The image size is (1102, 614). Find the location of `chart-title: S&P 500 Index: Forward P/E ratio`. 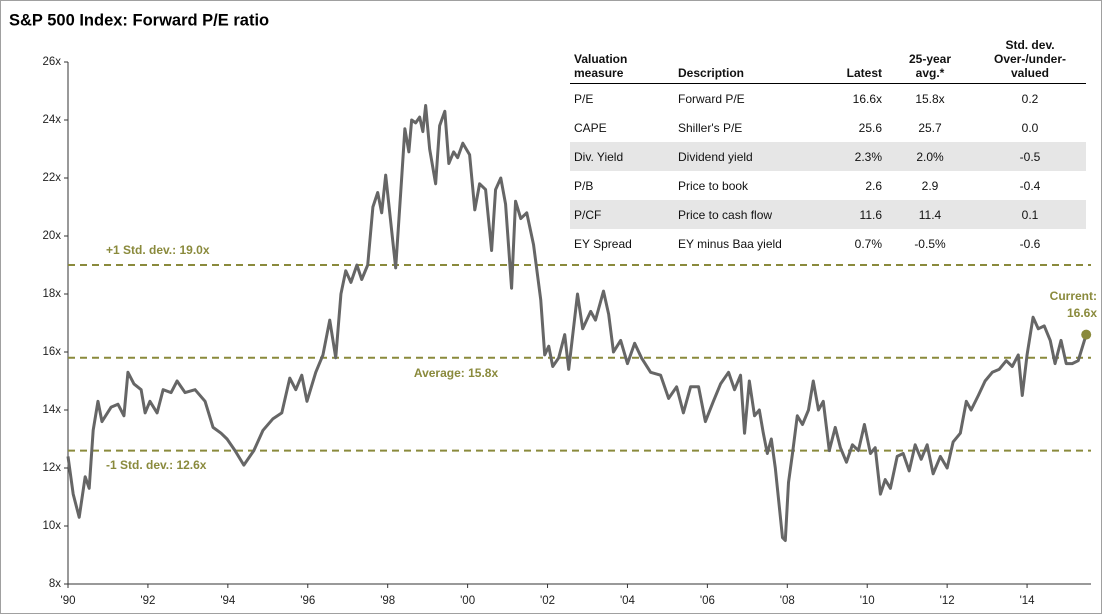

chart-title: S&P 500 Index: Forward P/E ratio is located at coordinates (139, 20).